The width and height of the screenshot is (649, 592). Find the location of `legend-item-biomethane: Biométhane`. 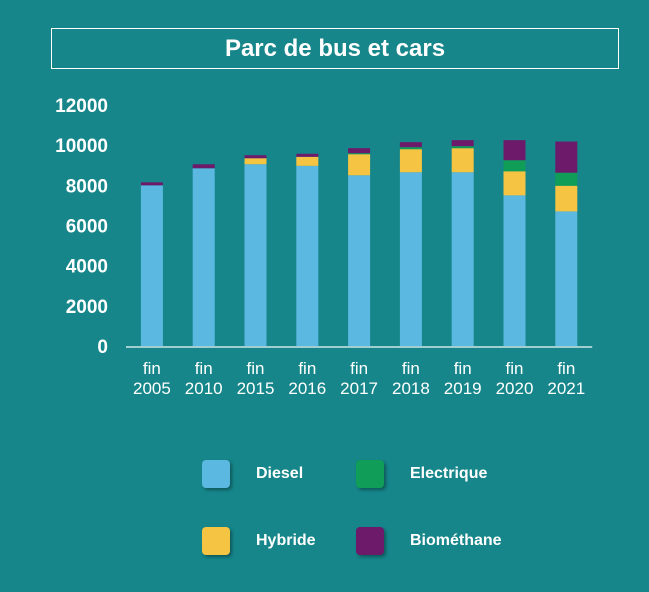

legend-item-biomethane: Biométhane is located at coordinates (429, 541).